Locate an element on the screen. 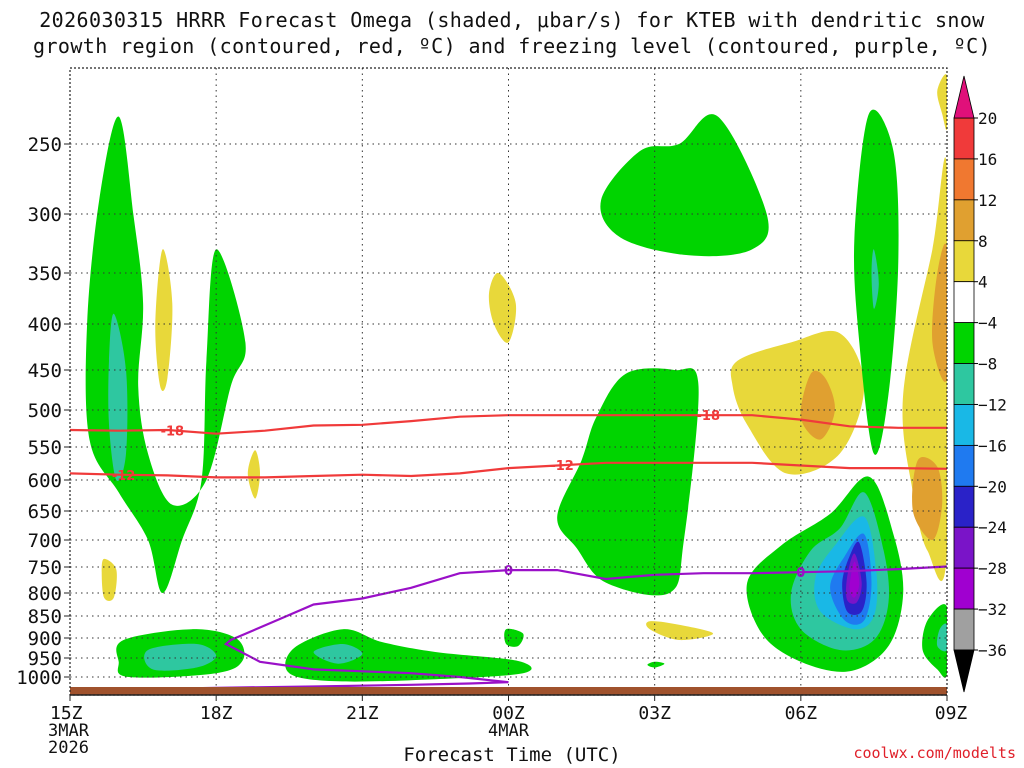 The height and width of the screenshot is (768, 1024). colorbar-label: −36 is located at coordinates (992, 650).